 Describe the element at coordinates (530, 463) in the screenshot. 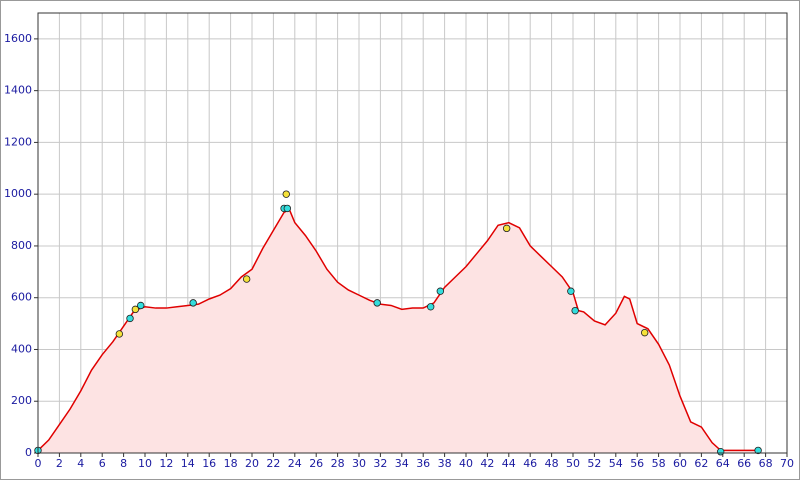

I see `x-tick-label: 46` at that location.